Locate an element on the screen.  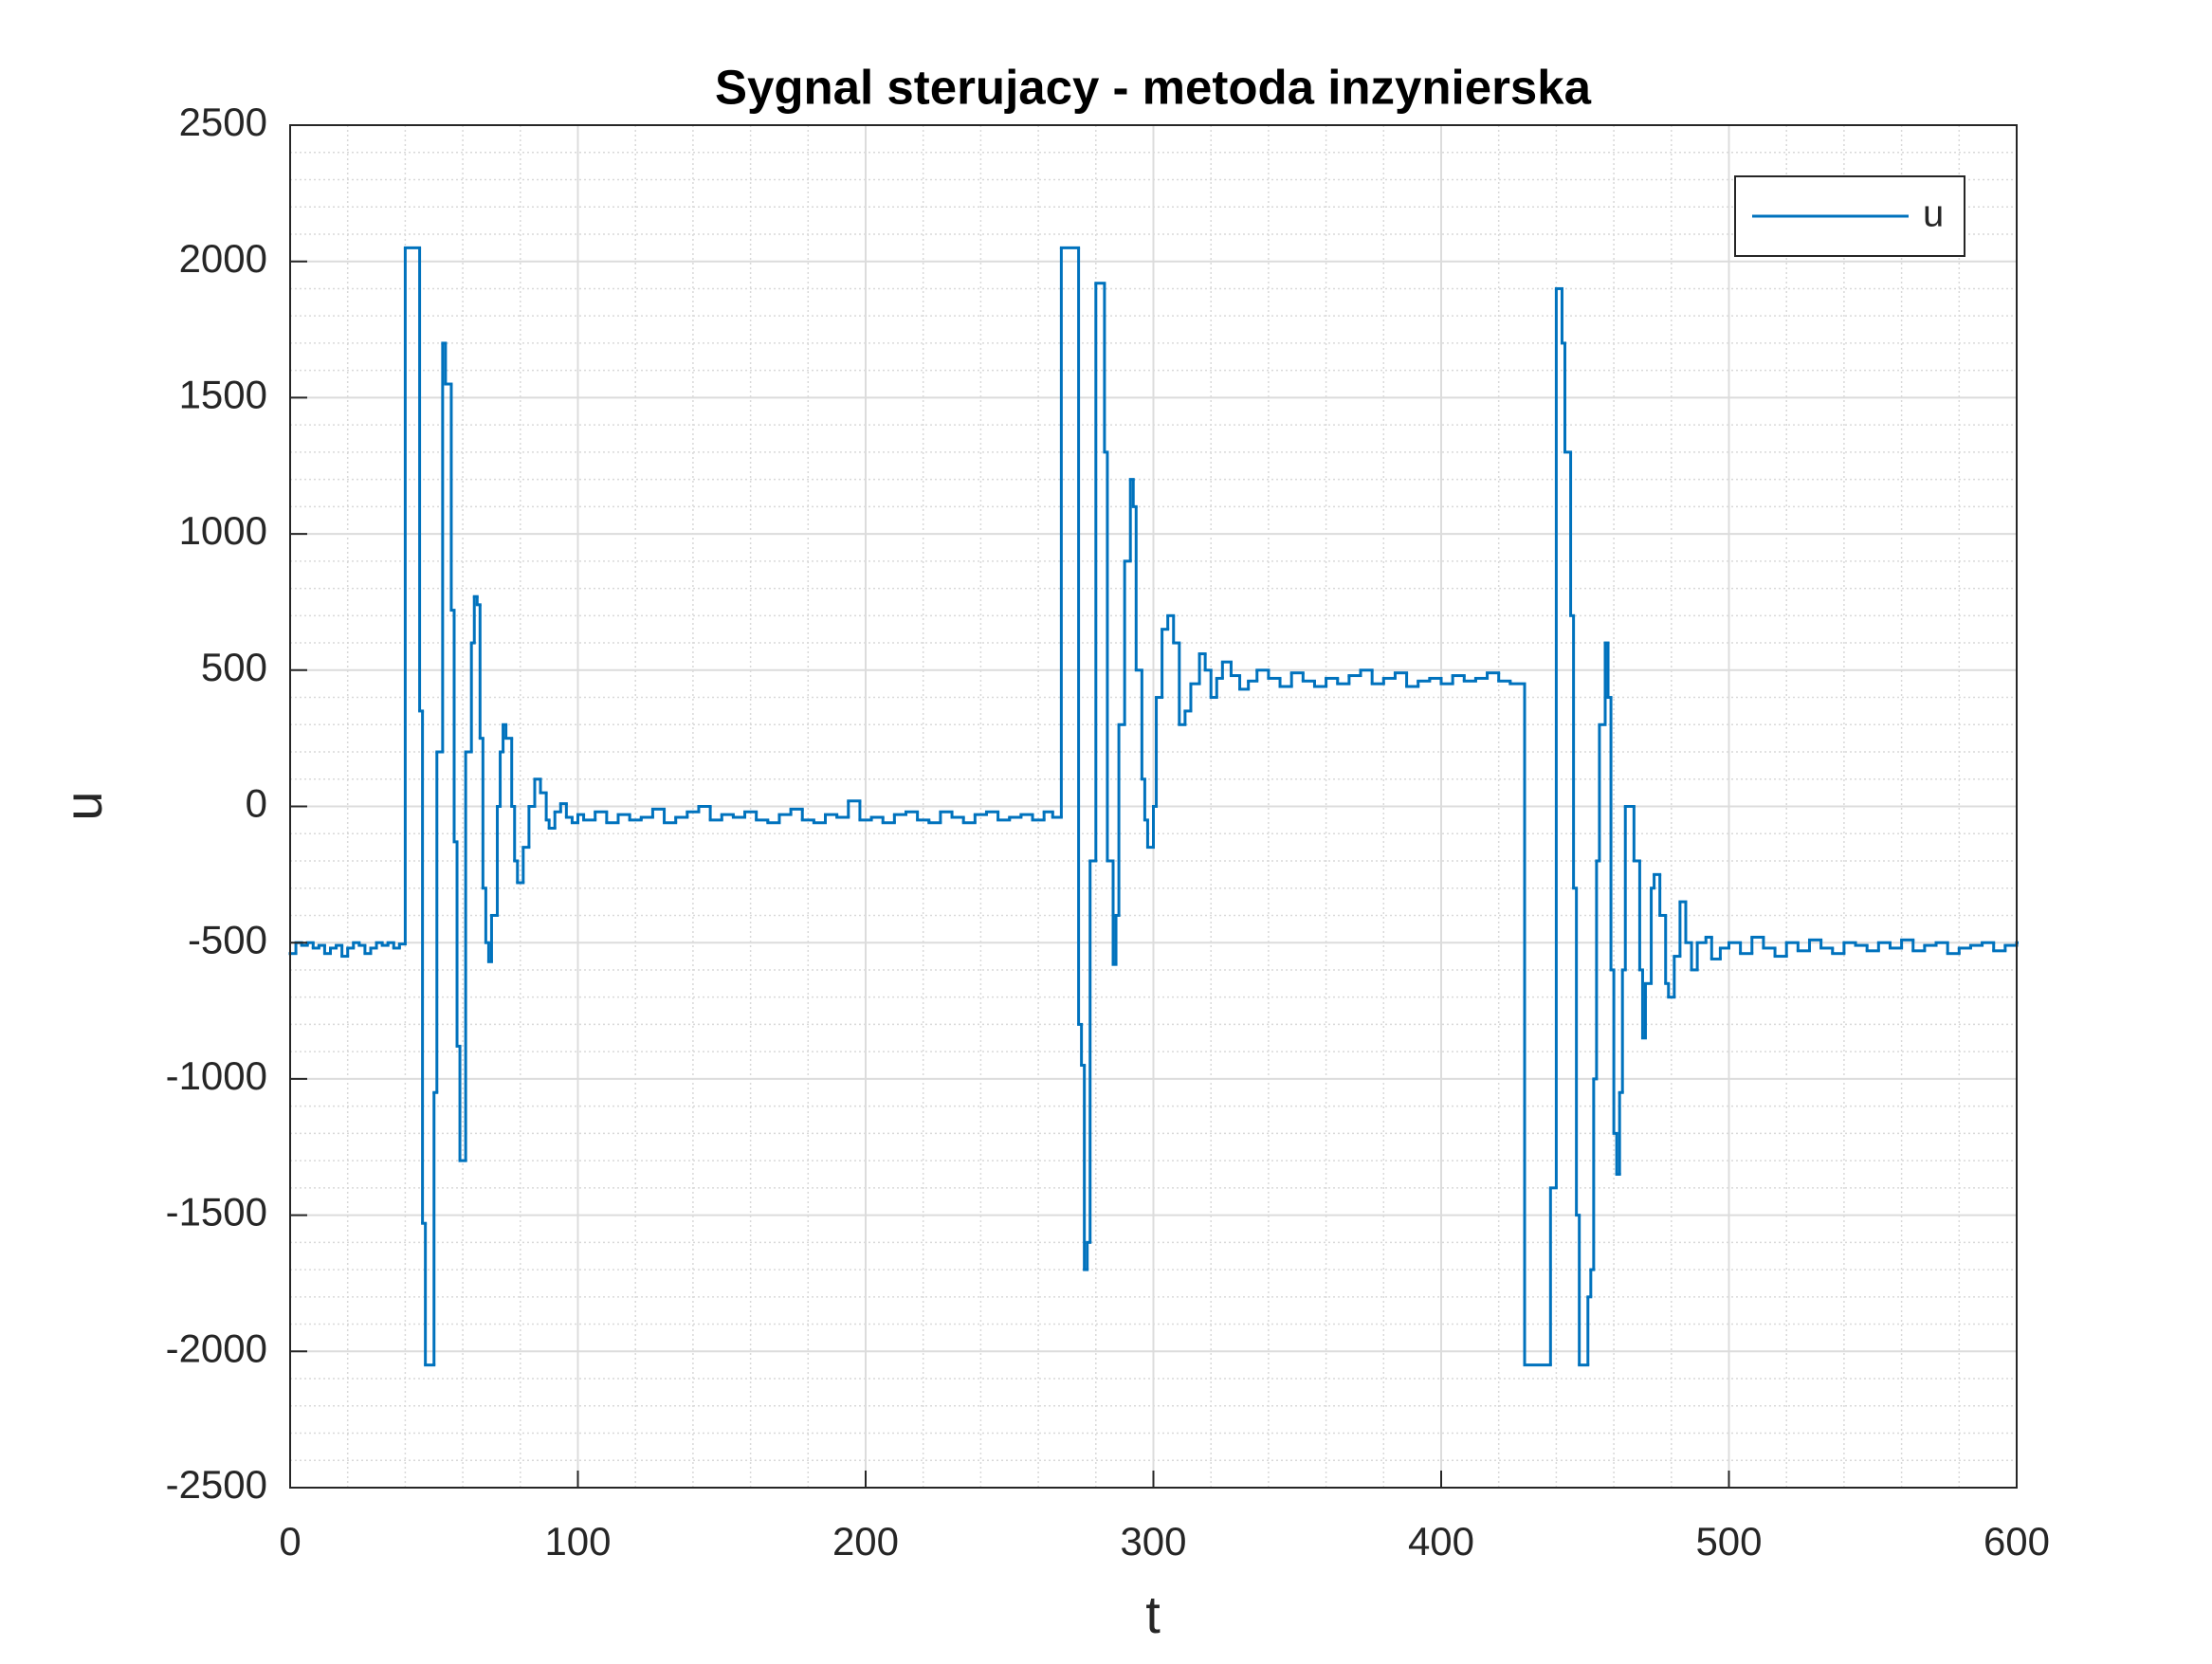
y-axis-label: u is located at coordinates (83, 805).